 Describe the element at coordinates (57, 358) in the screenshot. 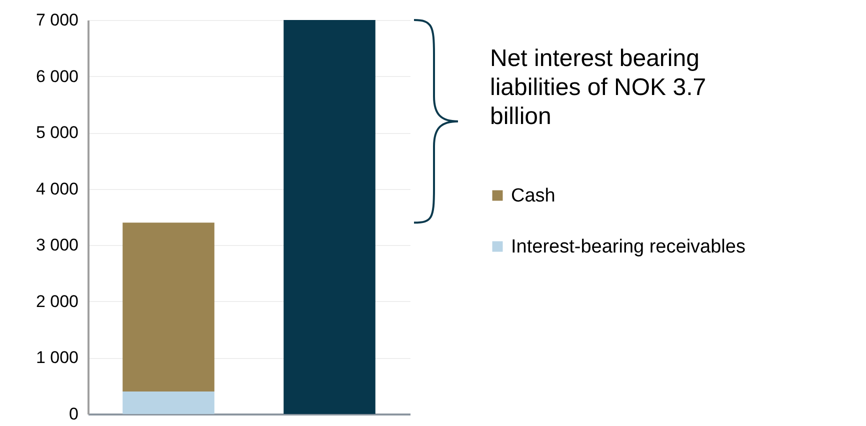

I see `y-tick-label: 1 000` at that location.